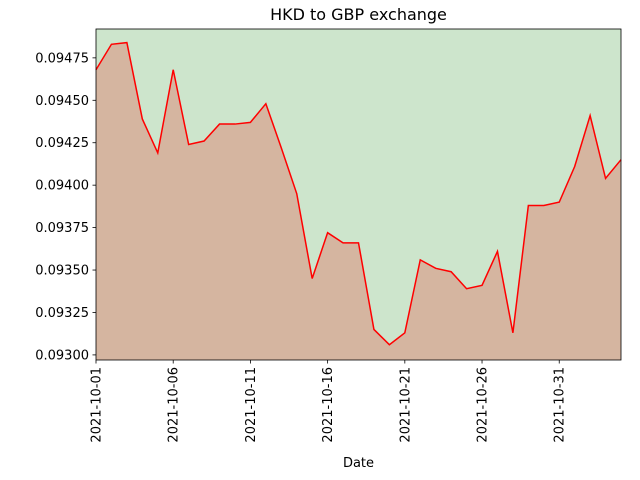 This screenshot has height=480, width=640. I want to click on y-tick-label: 0.09375, so click(62, 228).